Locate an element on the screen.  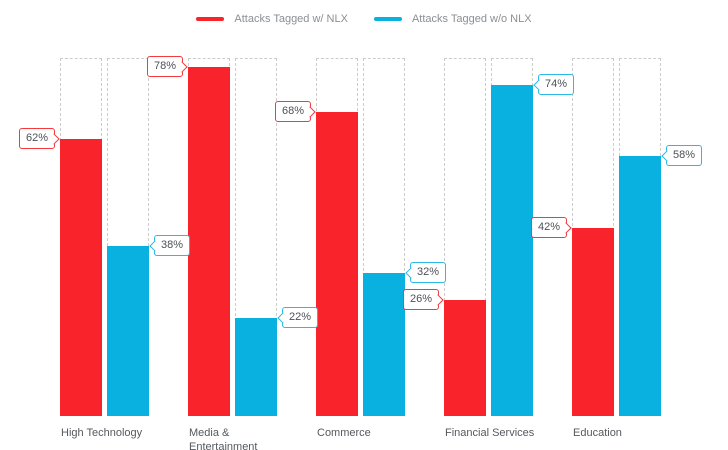
category-label: Education is located at coordinates (597, 433).